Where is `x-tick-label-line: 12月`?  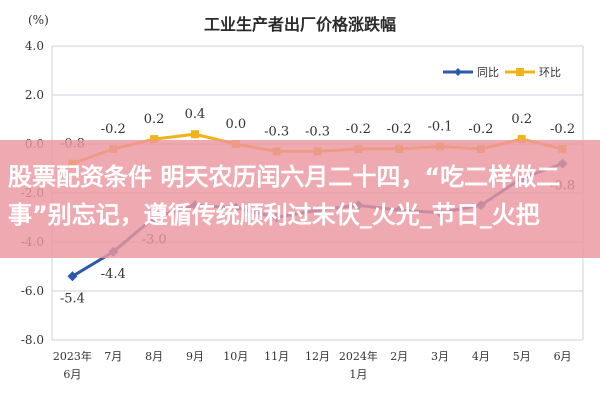 x-tick-label-line: 12月 is located at coordinates (317, 356).